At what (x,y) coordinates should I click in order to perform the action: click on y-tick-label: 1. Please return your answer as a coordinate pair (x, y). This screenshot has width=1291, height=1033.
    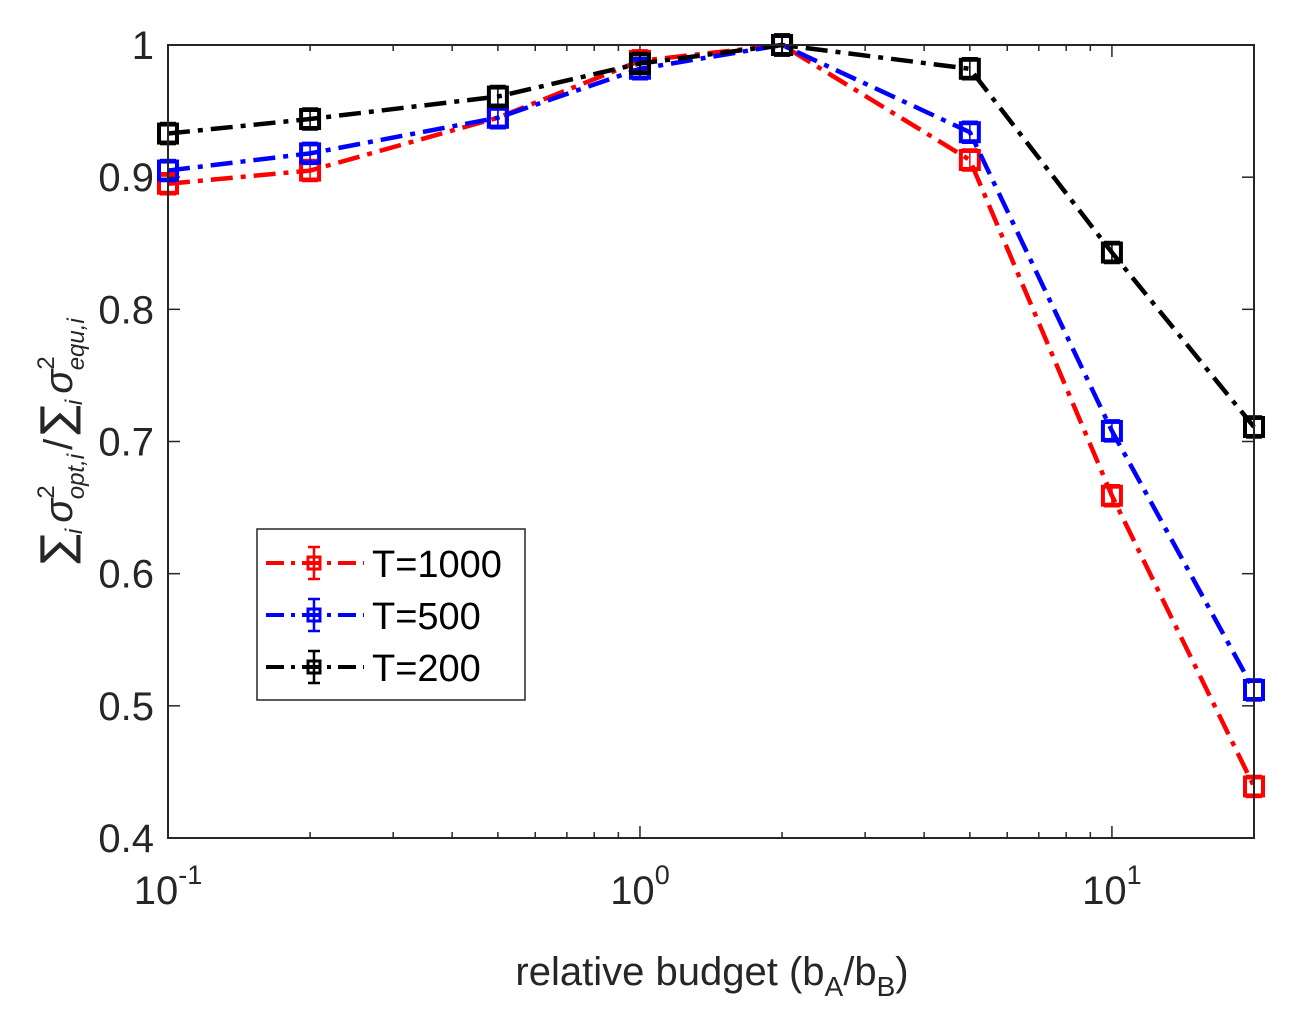
    Looking at the image, I should click on (143, 46).